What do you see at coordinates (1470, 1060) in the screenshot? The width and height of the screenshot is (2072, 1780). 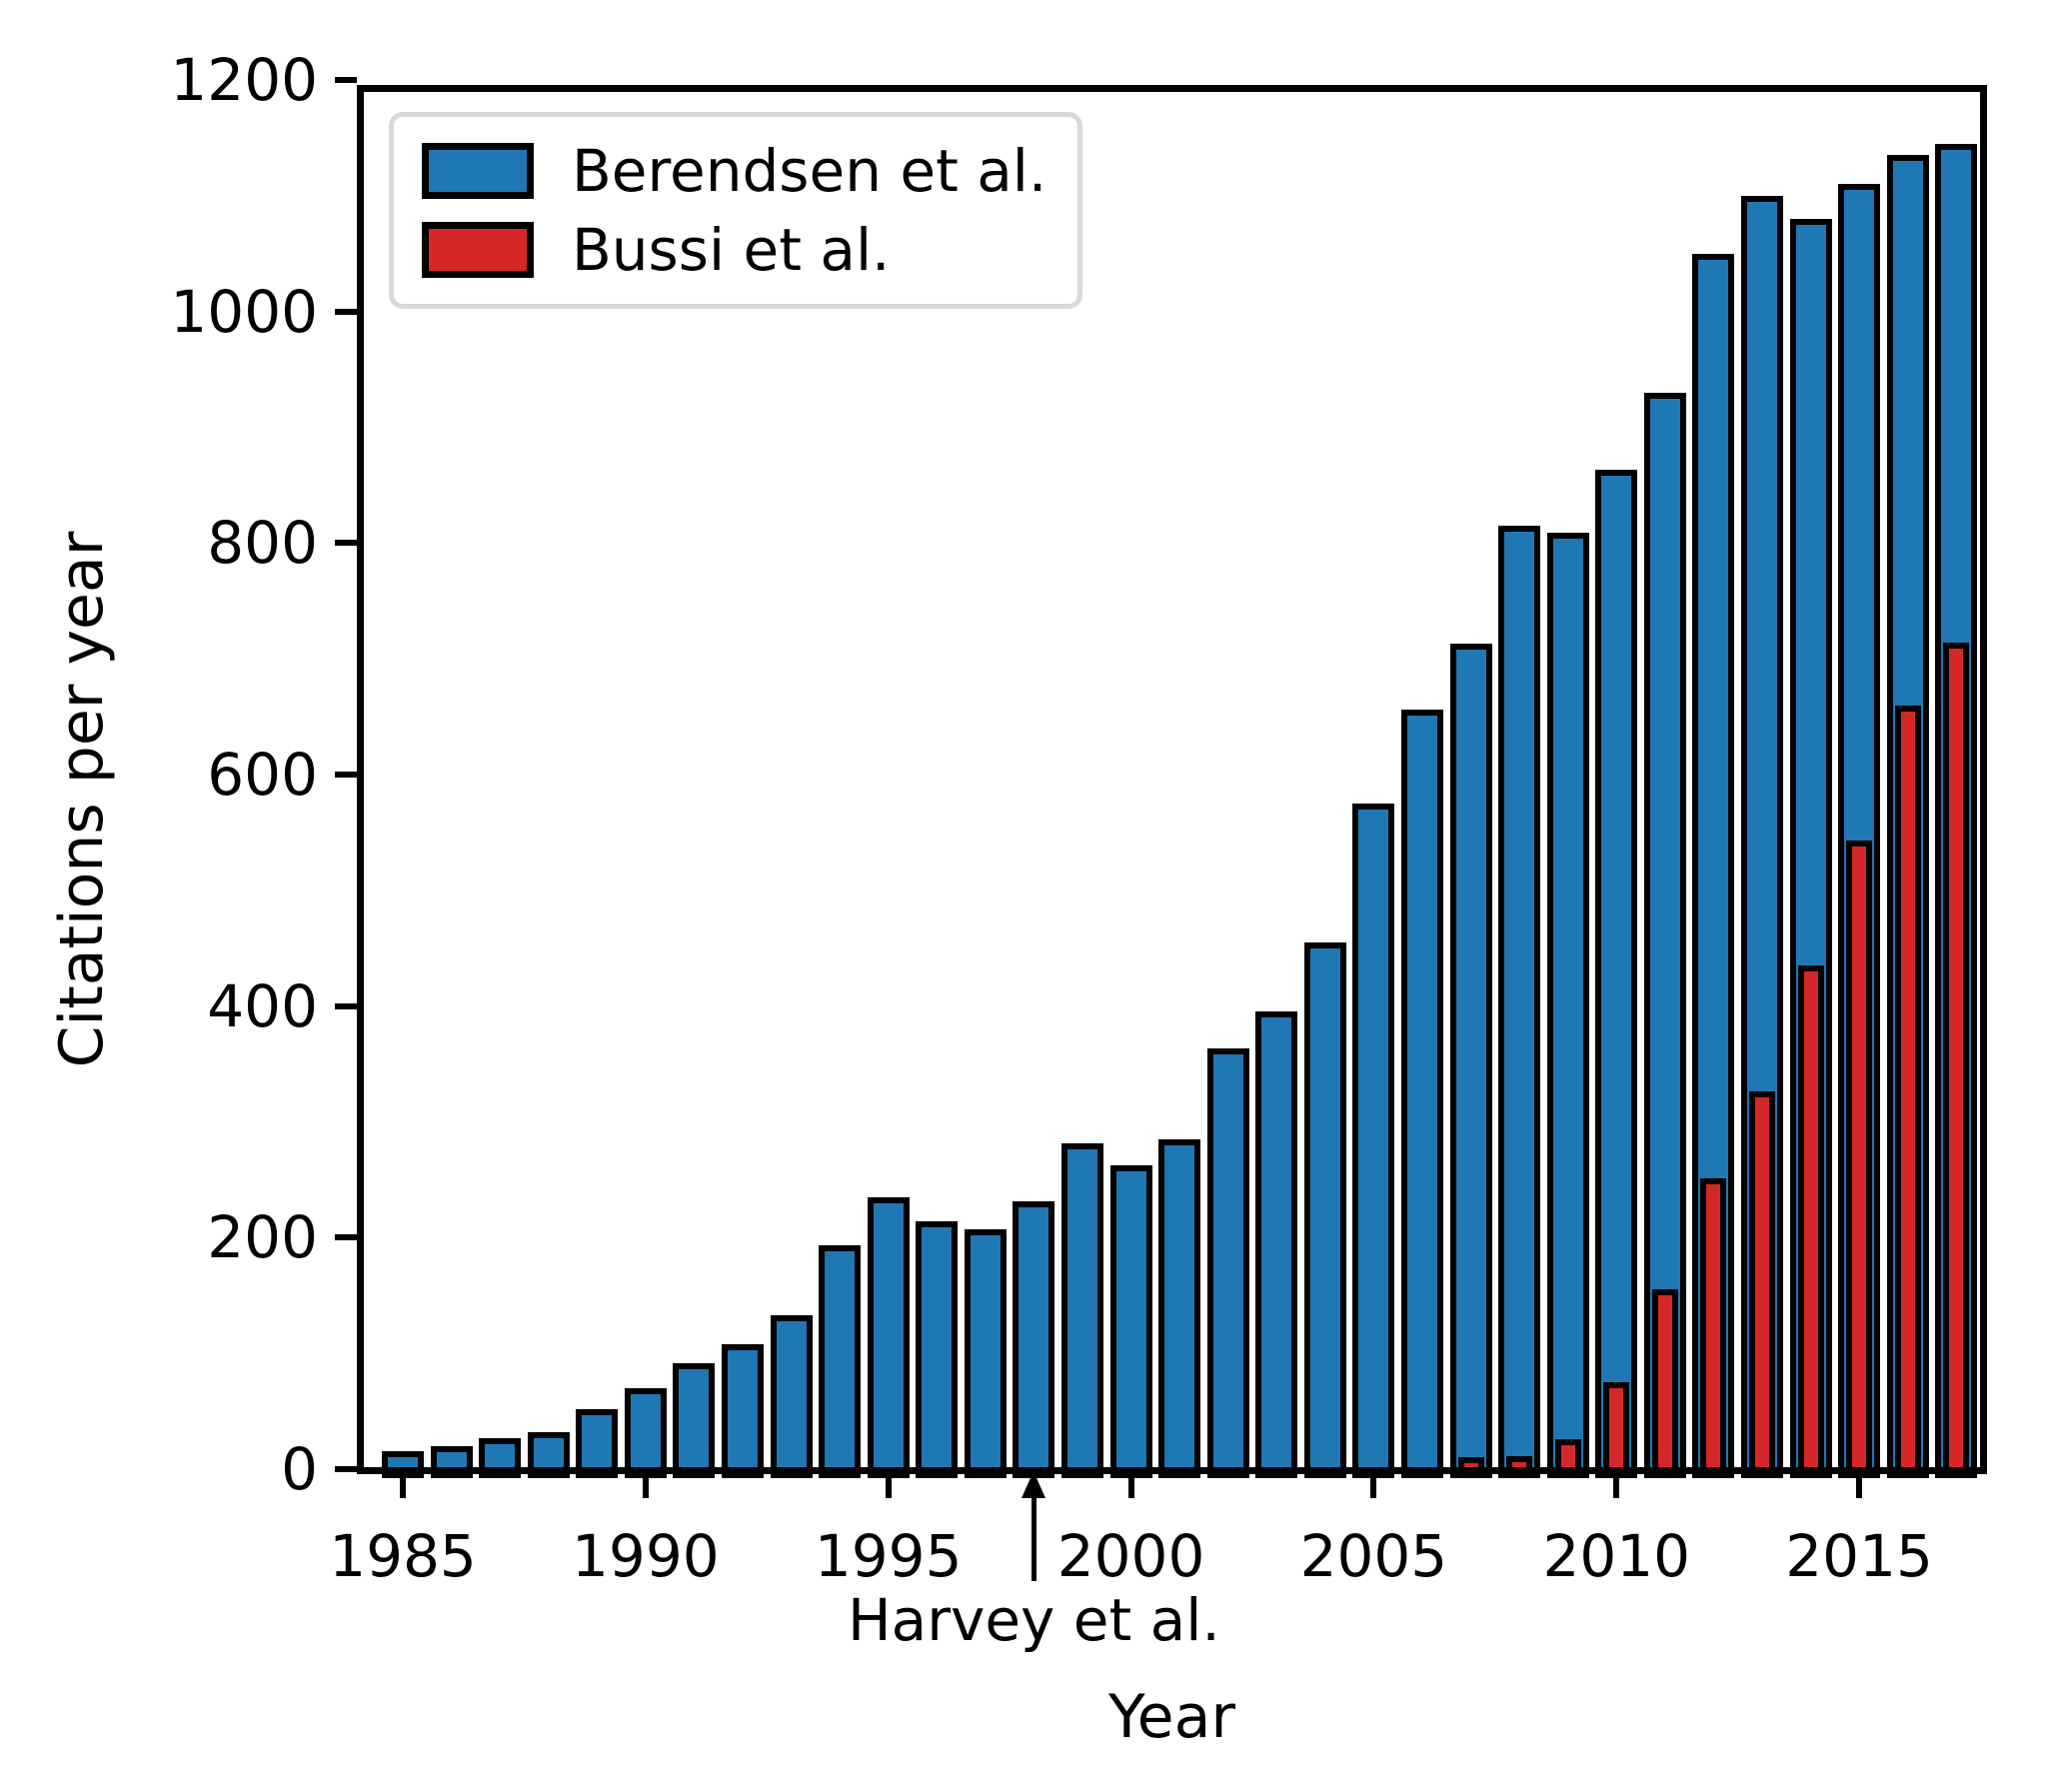 I see `bar-berendsen-2007` at bounding box center [1470, 1060].